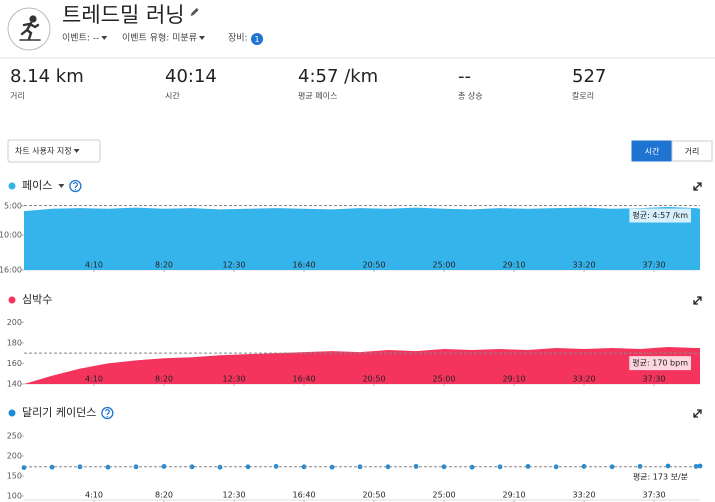 The width and height of the screenshot is (715, 502). I want to click on average-label: 평균: 170 bpm, so click(660, 363).